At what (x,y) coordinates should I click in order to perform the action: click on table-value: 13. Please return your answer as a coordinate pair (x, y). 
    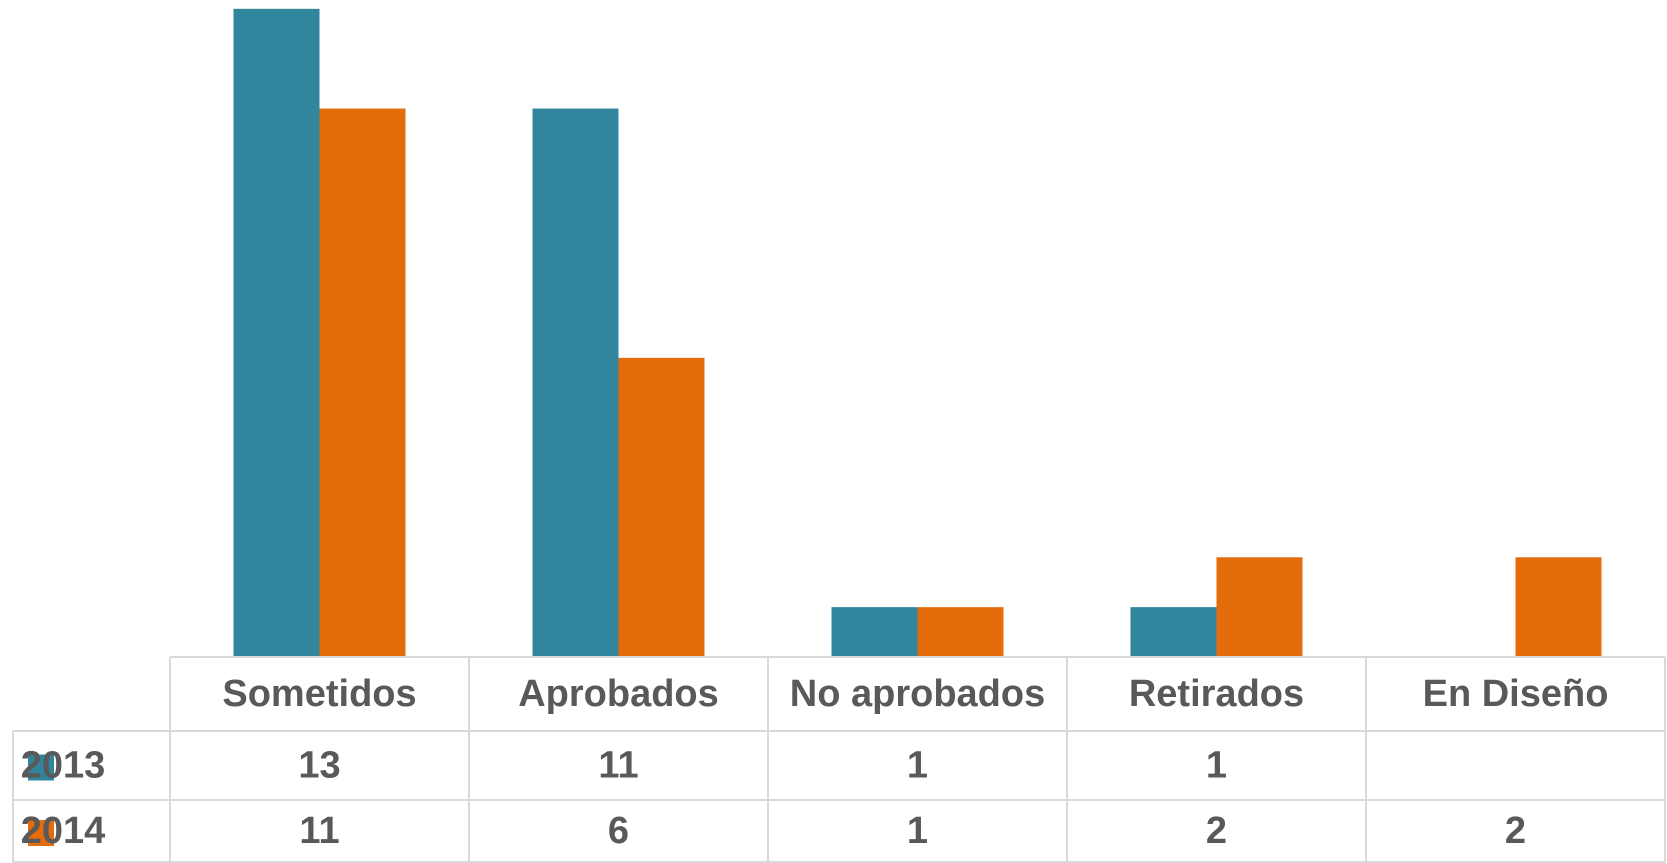
    Looking at the image, I should click on (319, 766).